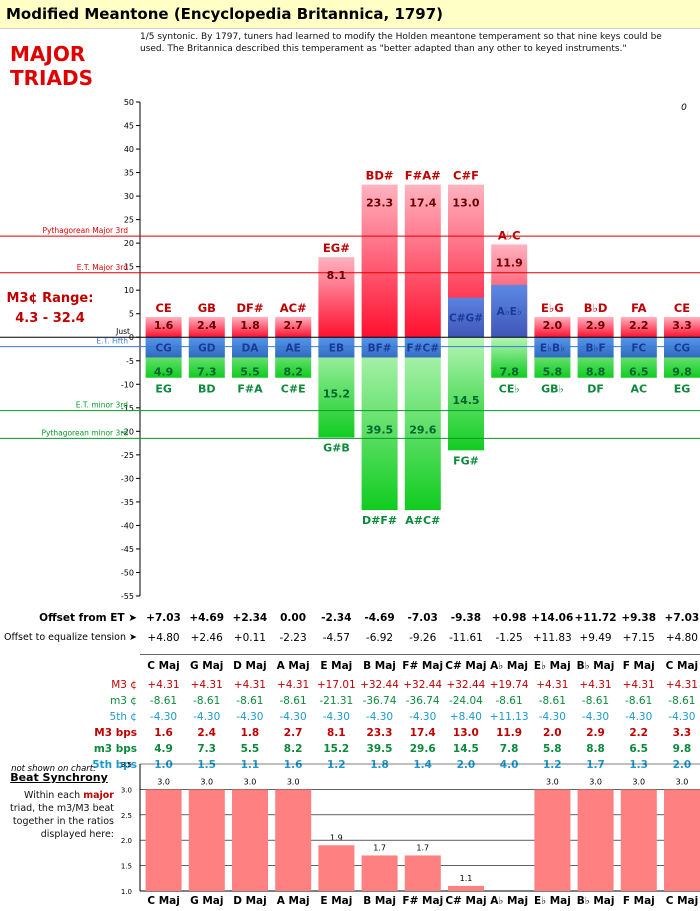  What do you see at coordinates (293, 638) in the screenshot?
I see `table-cell: -2.23` at bounding box center [293, 638].